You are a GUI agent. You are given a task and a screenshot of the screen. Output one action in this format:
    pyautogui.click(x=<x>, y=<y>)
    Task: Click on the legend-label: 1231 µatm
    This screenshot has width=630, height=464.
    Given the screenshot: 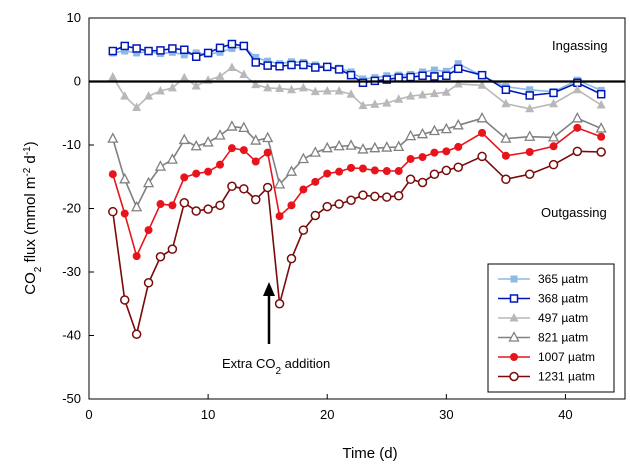 What is the action you would take?
    pyautogui.click(x=566, y=377)
    